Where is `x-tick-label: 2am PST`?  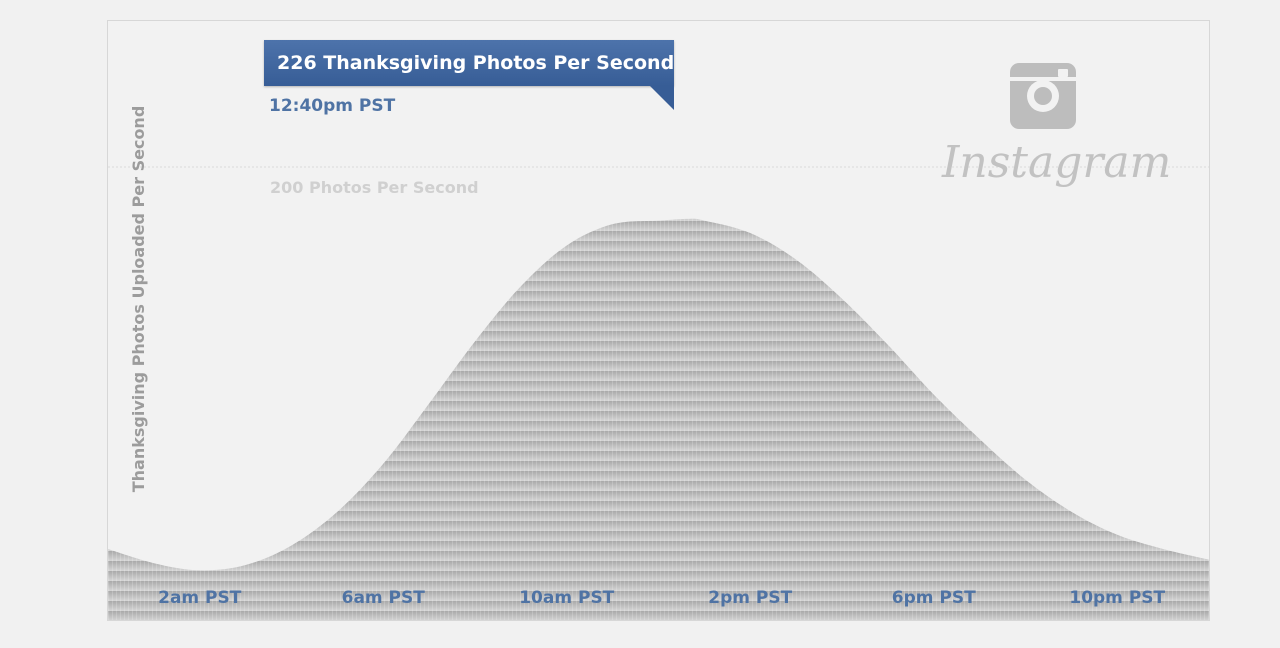 x-tick-label: 2am PST is located at coordinates (200, 598).